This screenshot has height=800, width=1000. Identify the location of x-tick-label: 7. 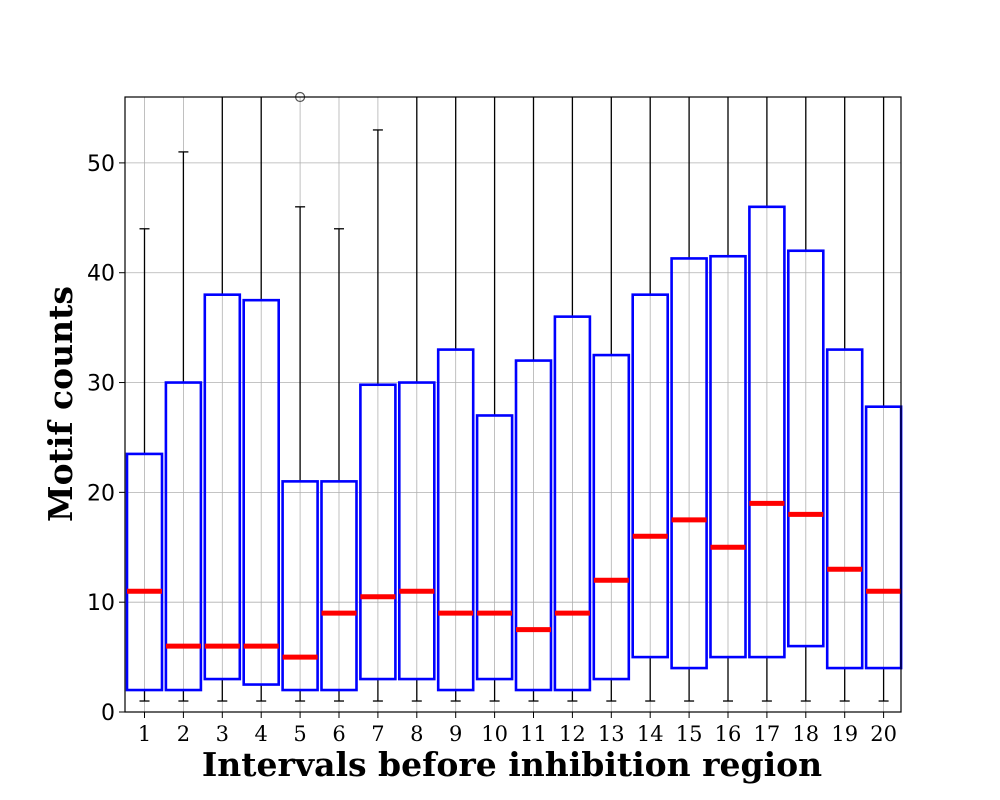
(377, 734).